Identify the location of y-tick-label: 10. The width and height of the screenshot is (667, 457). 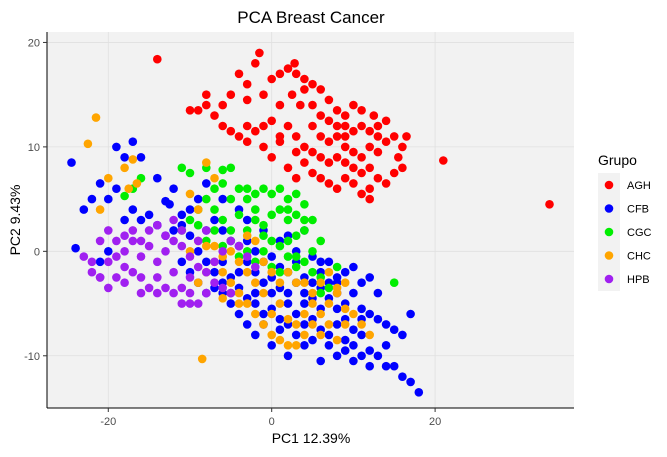
(34, 148).